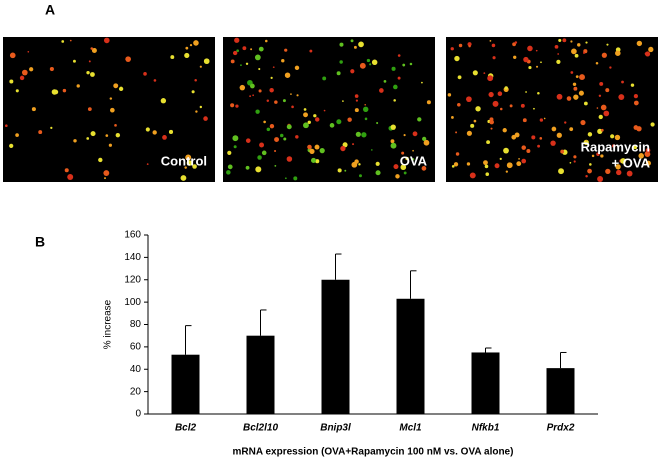 The image size is (661, 468). I want to click on micrograph: OVA, so click(329, 109).